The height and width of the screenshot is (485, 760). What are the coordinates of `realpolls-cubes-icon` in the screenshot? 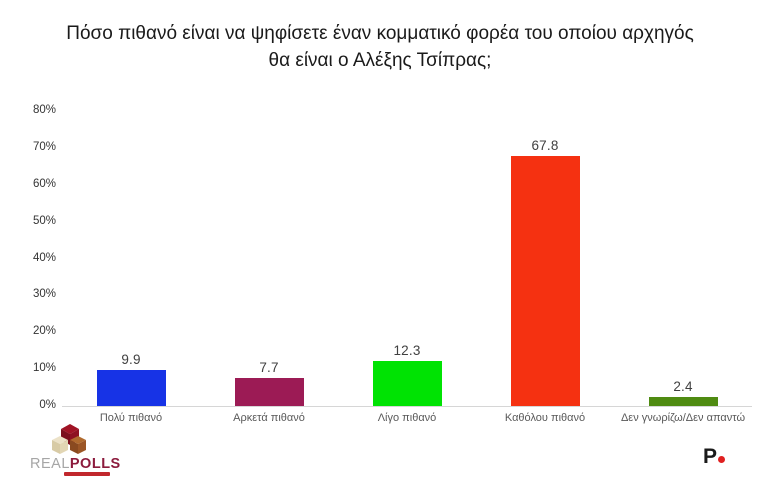 It's located at (69, 439).